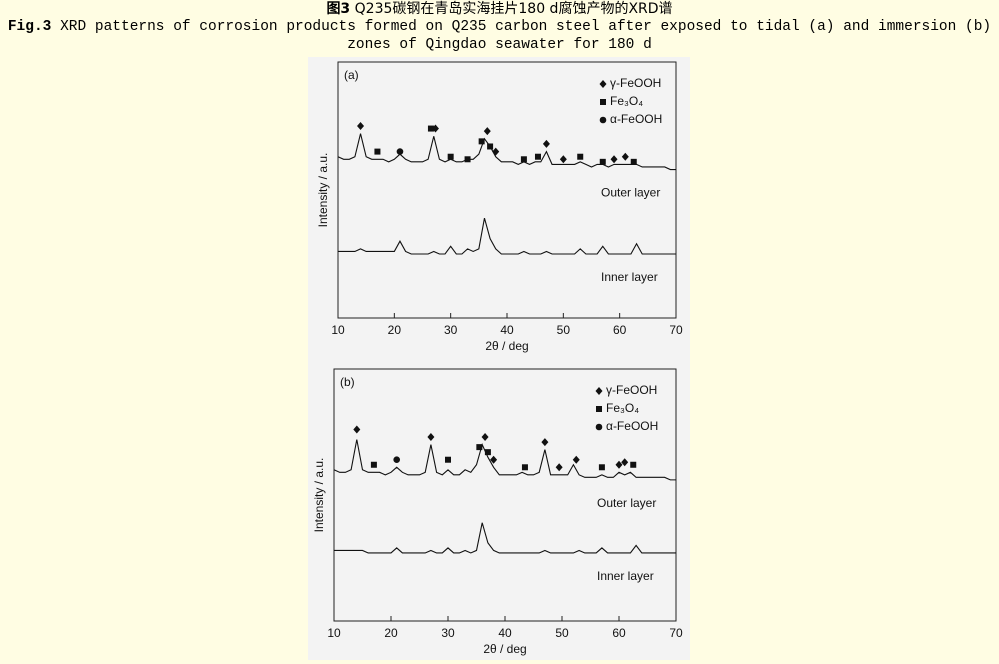  I want to click on fig-label: Fig.3, so click(29, 27).